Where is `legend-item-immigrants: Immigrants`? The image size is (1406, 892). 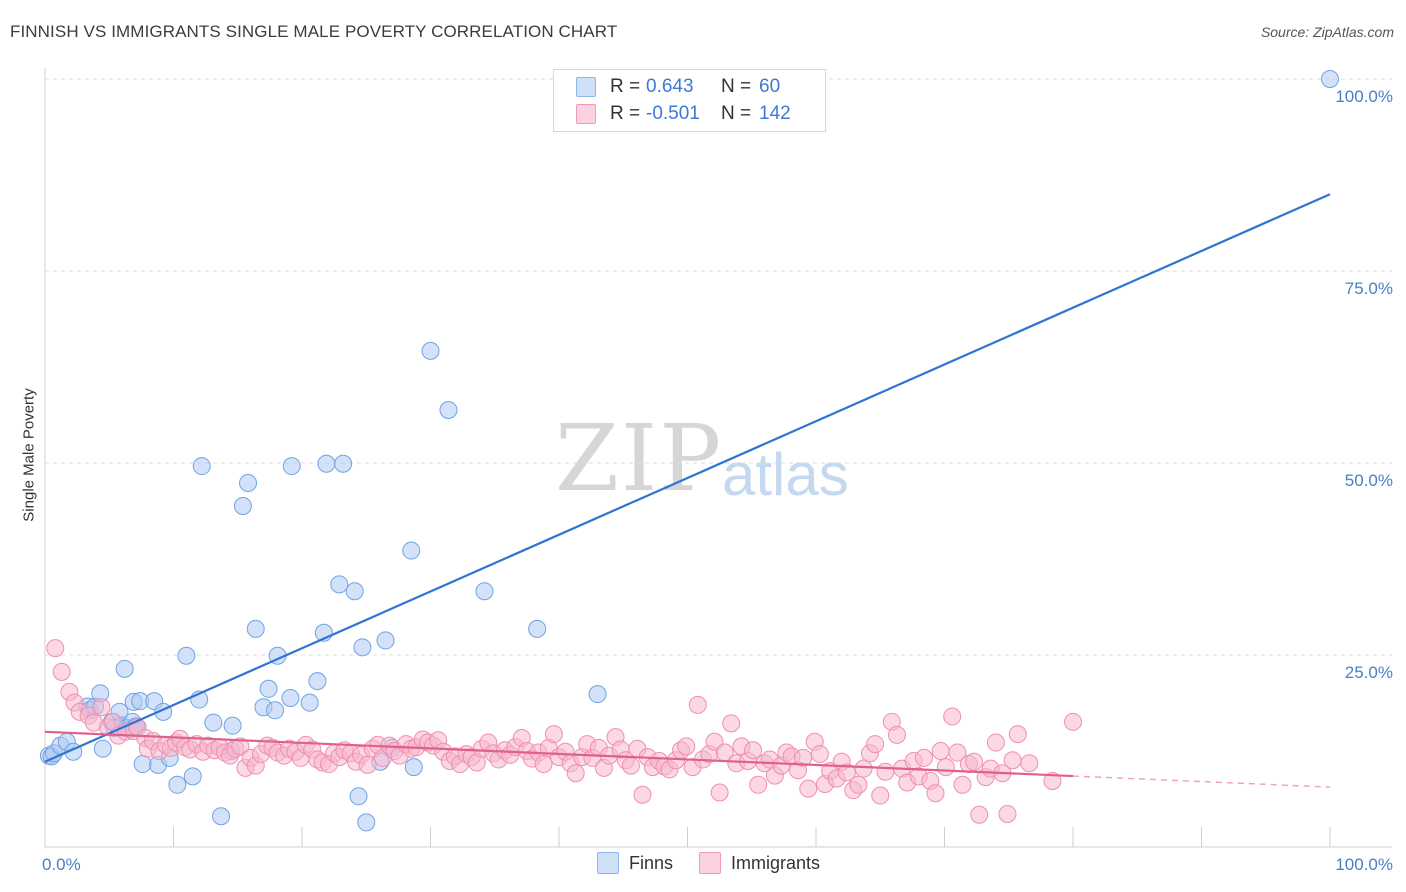
legend-item-immigrants: Immigrants is located at coordinates (759, 863).